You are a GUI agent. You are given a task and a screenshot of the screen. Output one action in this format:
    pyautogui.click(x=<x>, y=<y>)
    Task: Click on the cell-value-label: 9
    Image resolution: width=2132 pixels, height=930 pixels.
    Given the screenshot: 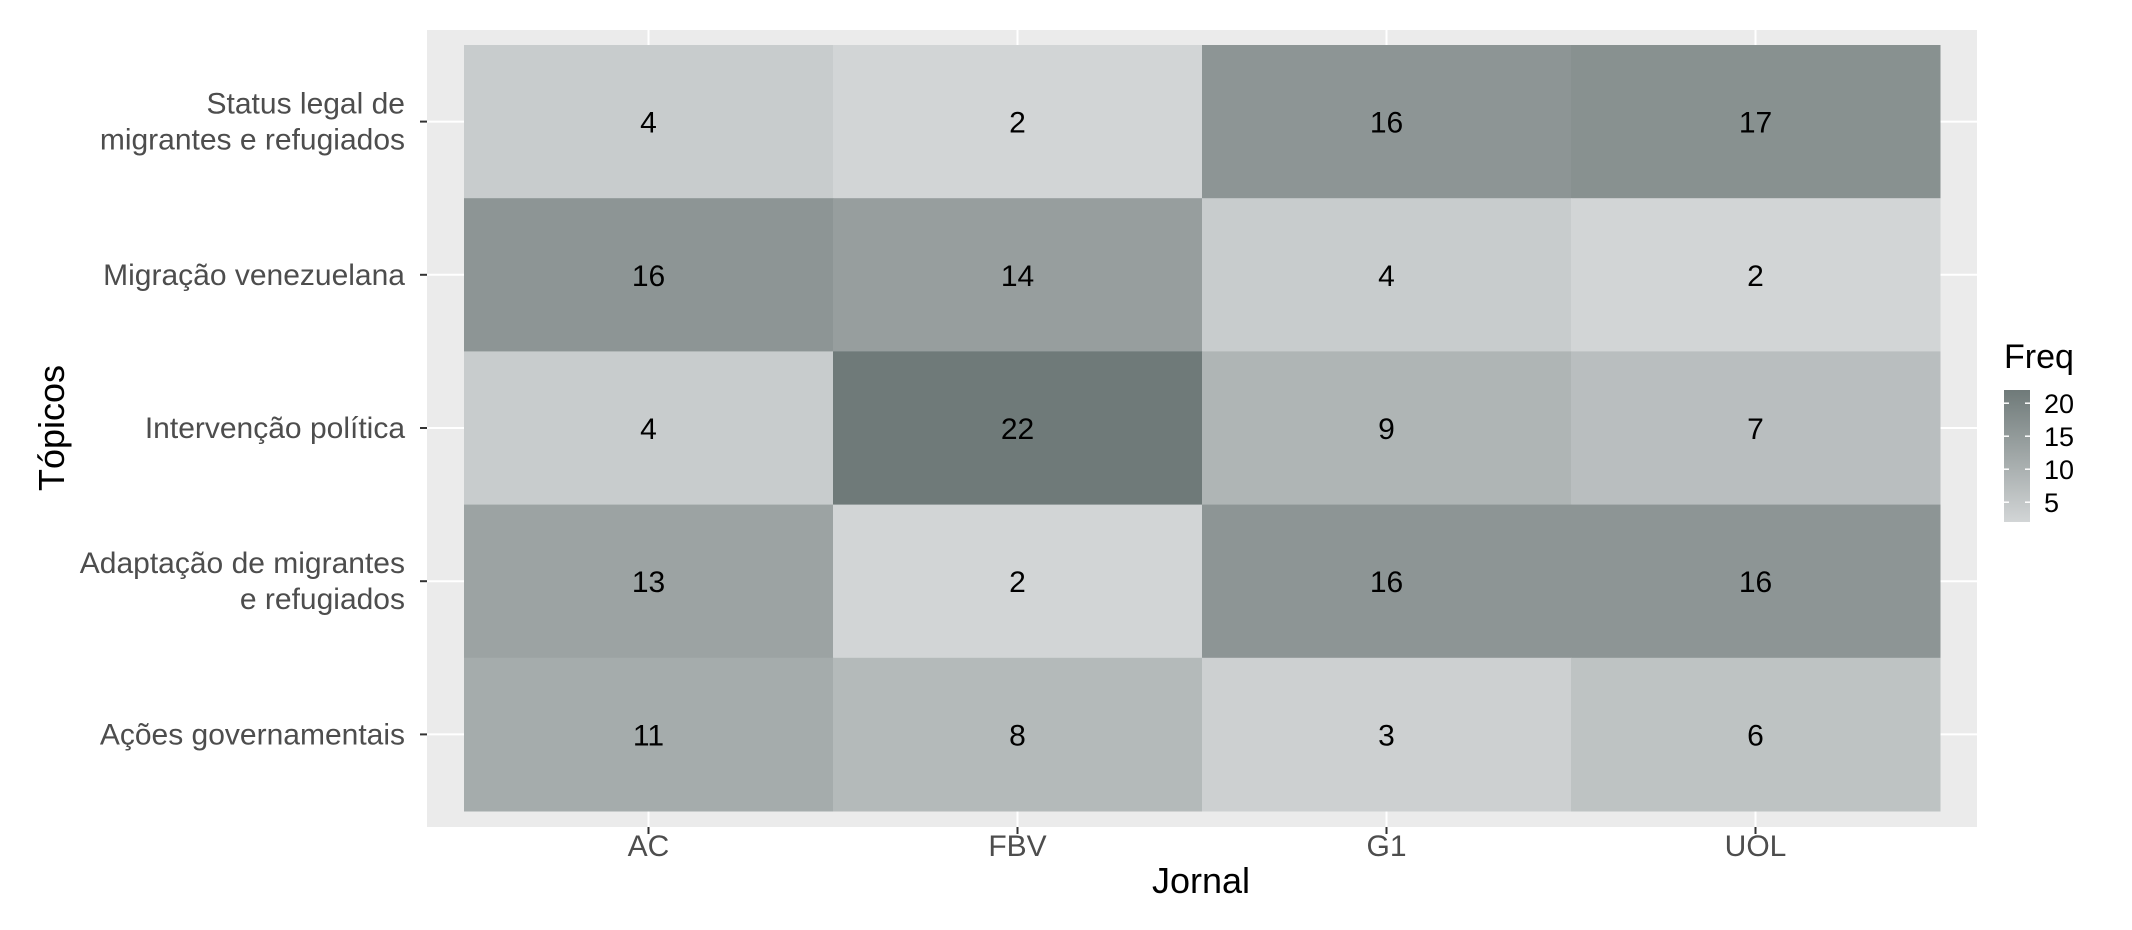 What is the action you would take?
    pyautogui.click(x=1386, y=429)
    